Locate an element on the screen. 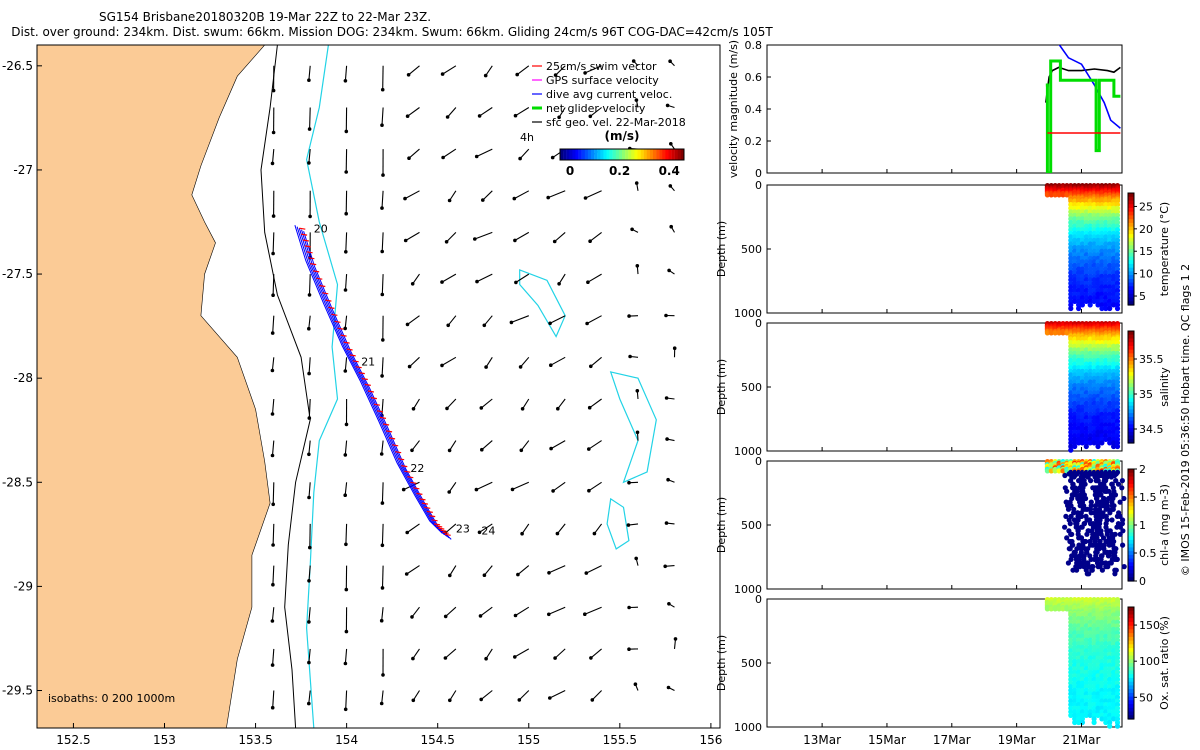 This screenshot has height=750, width=1200. x-tick-label: 153.5 is located at coordinates (255, 740).